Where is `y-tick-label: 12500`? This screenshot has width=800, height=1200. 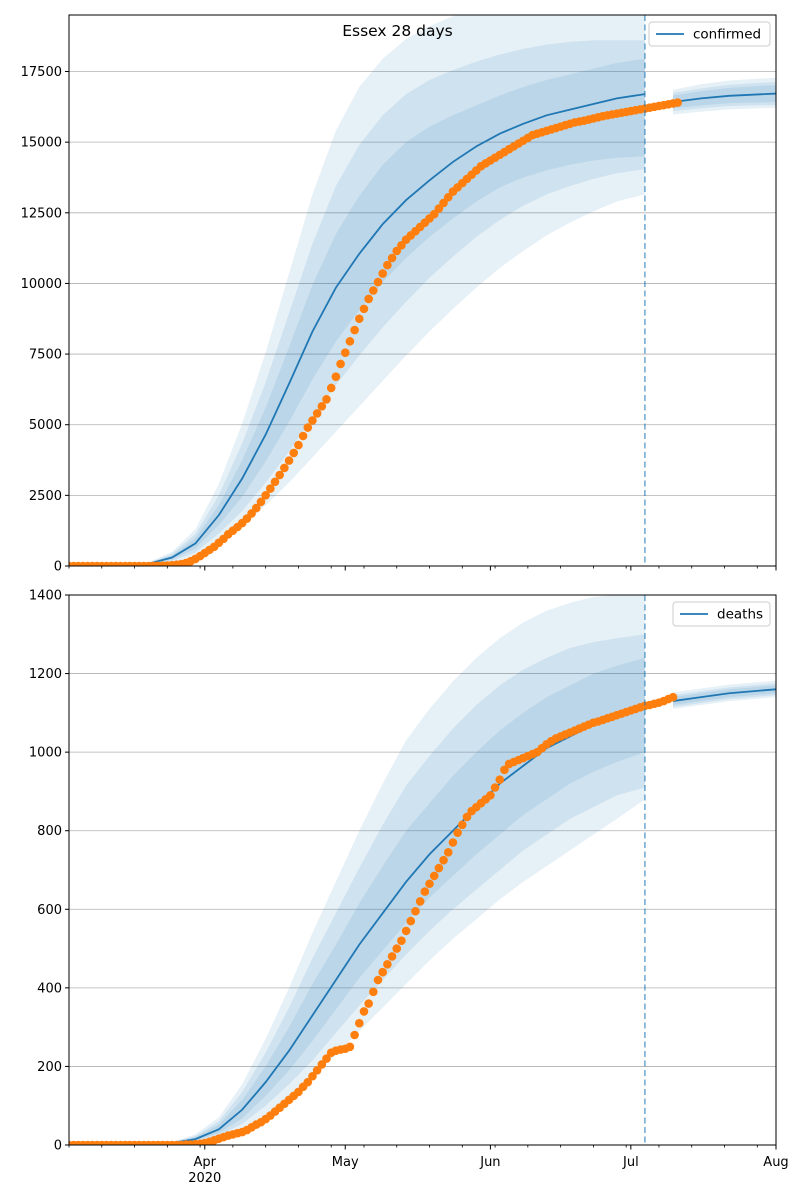
y-tick-label: 12500 is located at coordinates (41, 213).